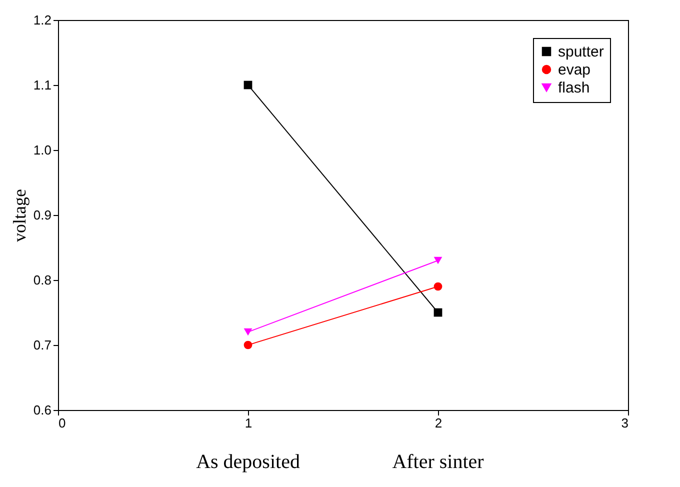 This screenshot has height=487, width=680. I want to click on text: As deposited, so click(248, 462).